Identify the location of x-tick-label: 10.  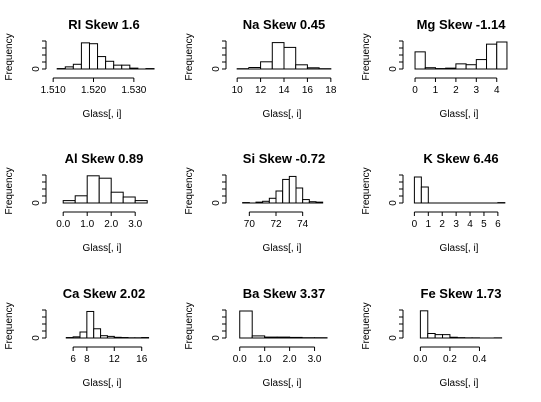
(238, 90).